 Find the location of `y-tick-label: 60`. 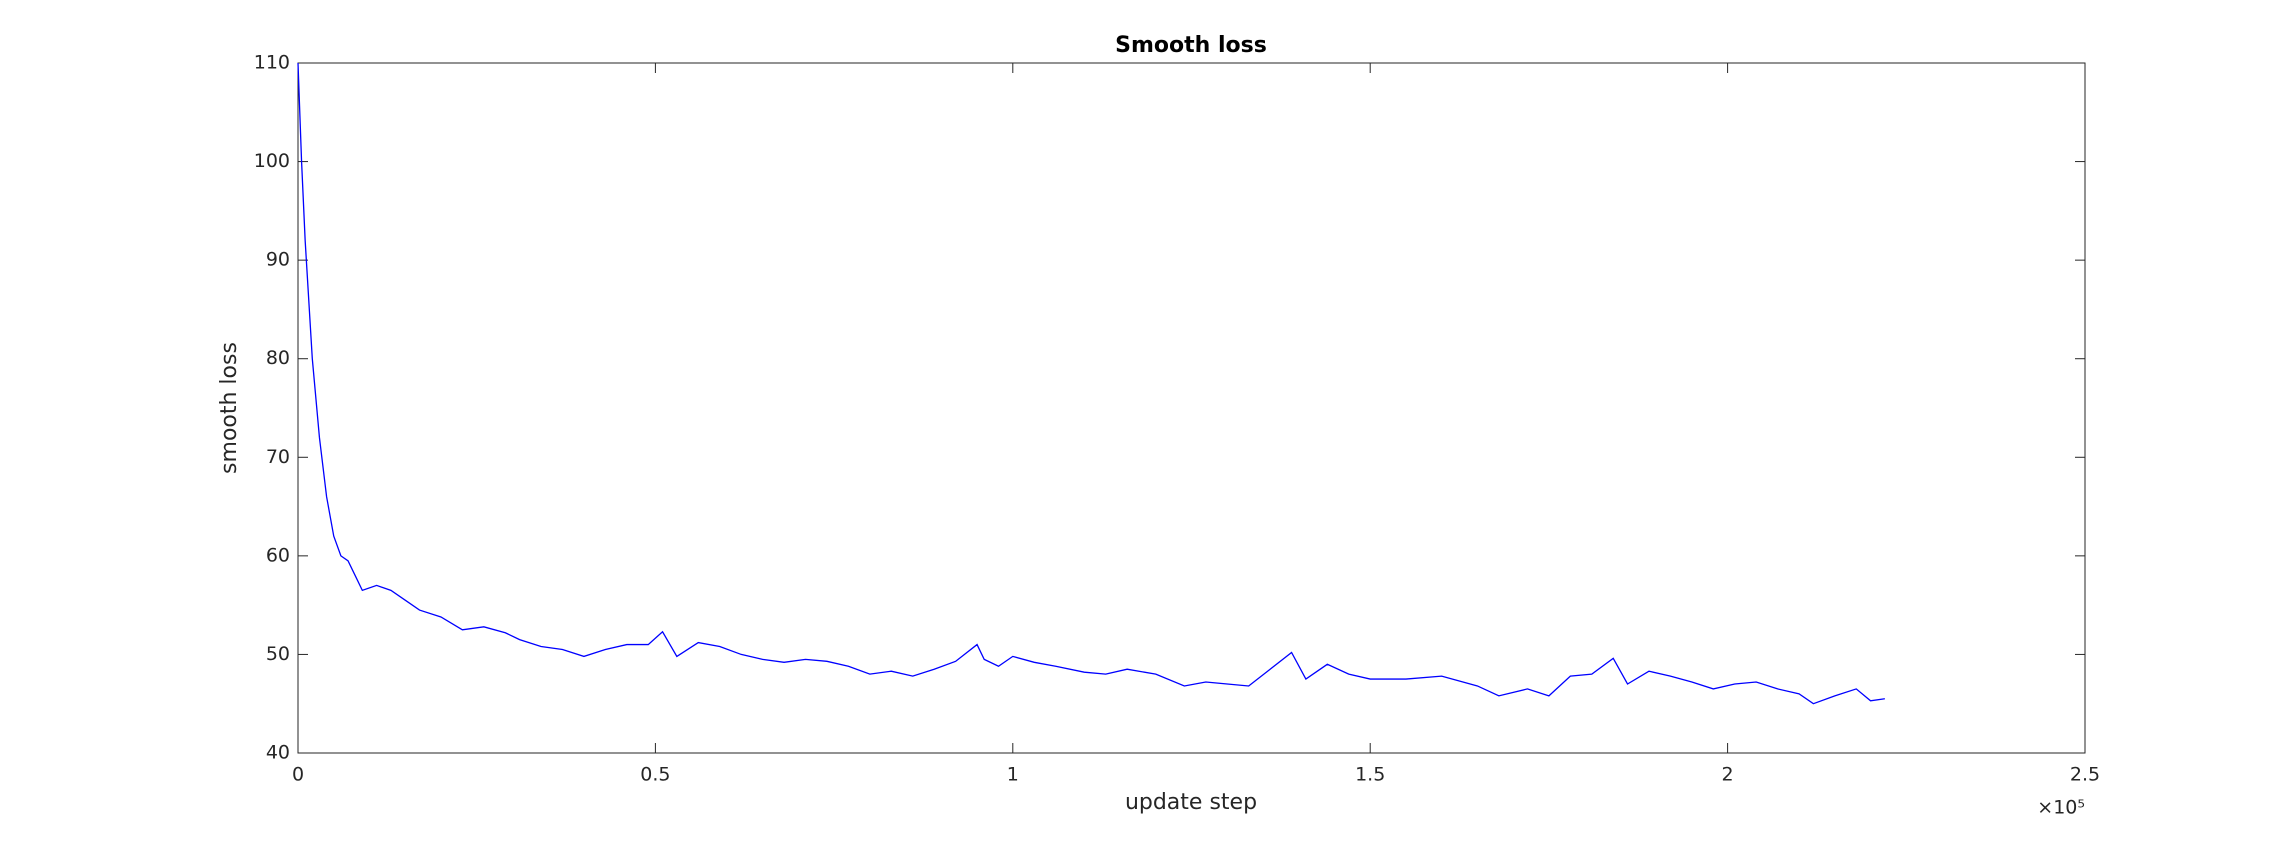

y-tick-label: 60 is located at coordinates (278, 555).